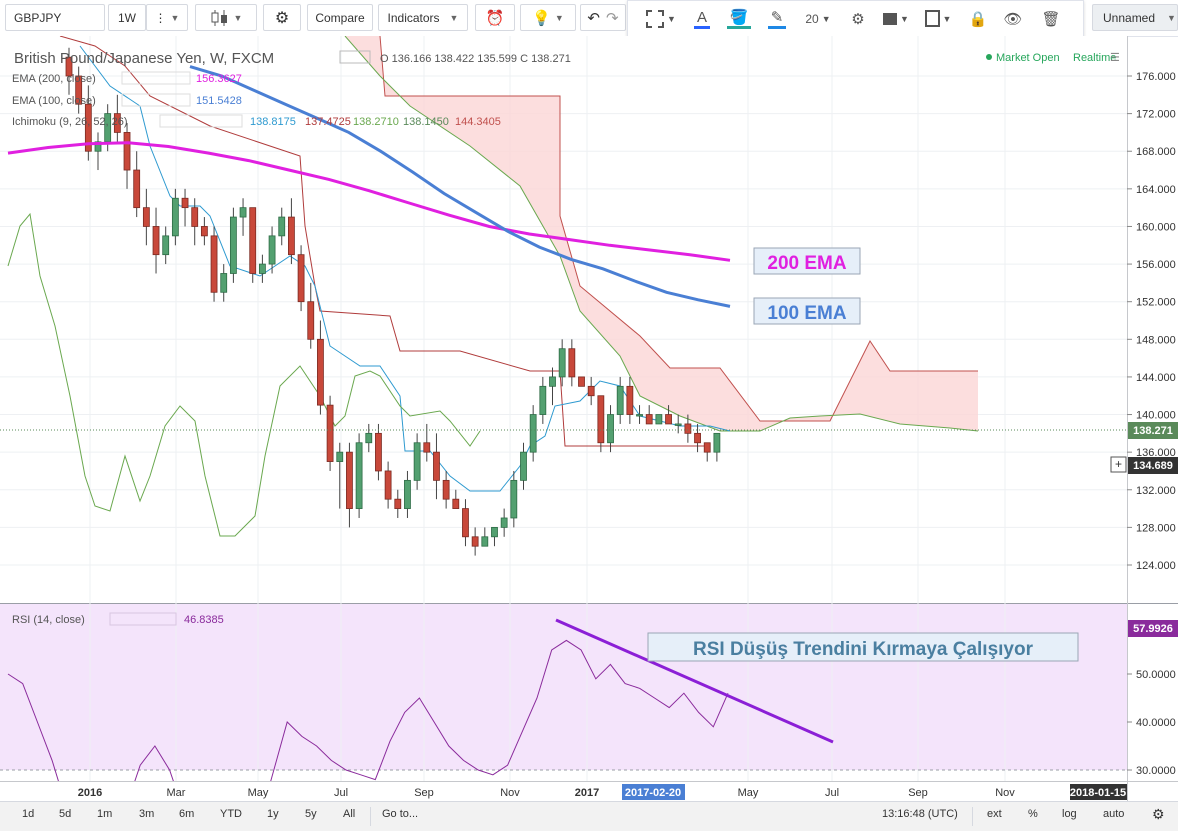 The height and width of the screenshot is (831, 1178). I want to click on time-tick-label: 2016, so click(90, 793).